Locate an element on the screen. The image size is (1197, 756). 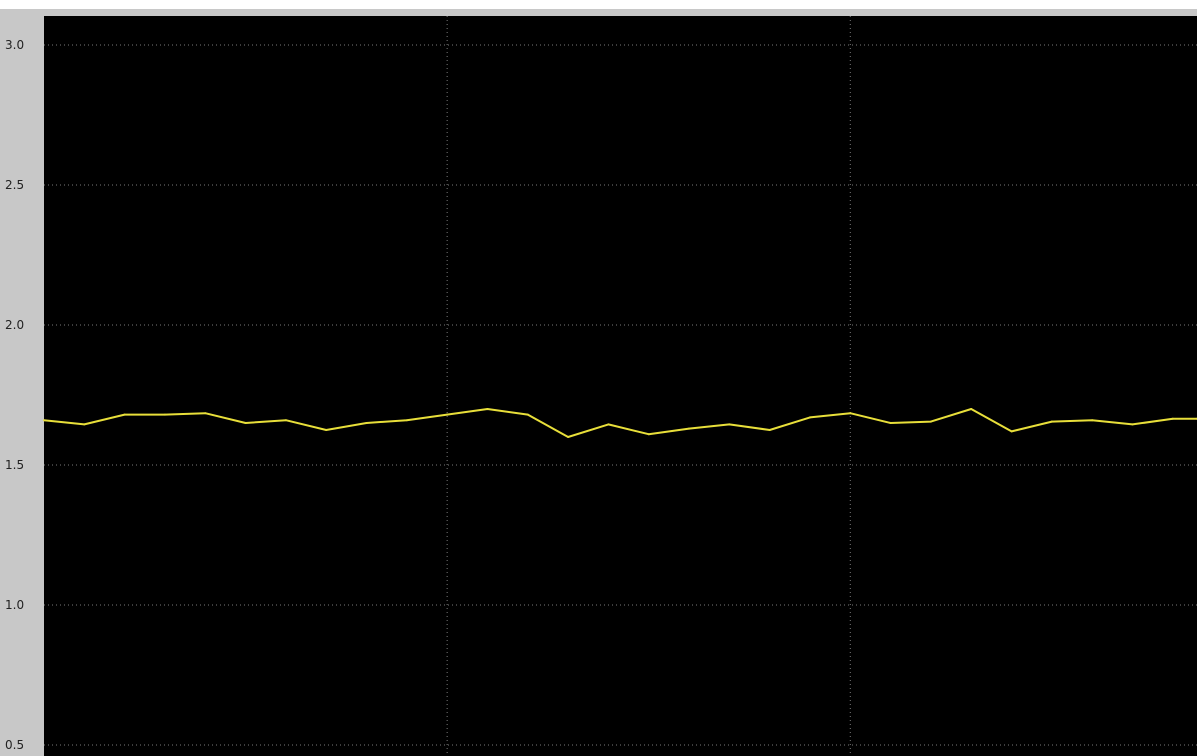
y-tick-label: 2.5 is located at coordinates (14, 185).